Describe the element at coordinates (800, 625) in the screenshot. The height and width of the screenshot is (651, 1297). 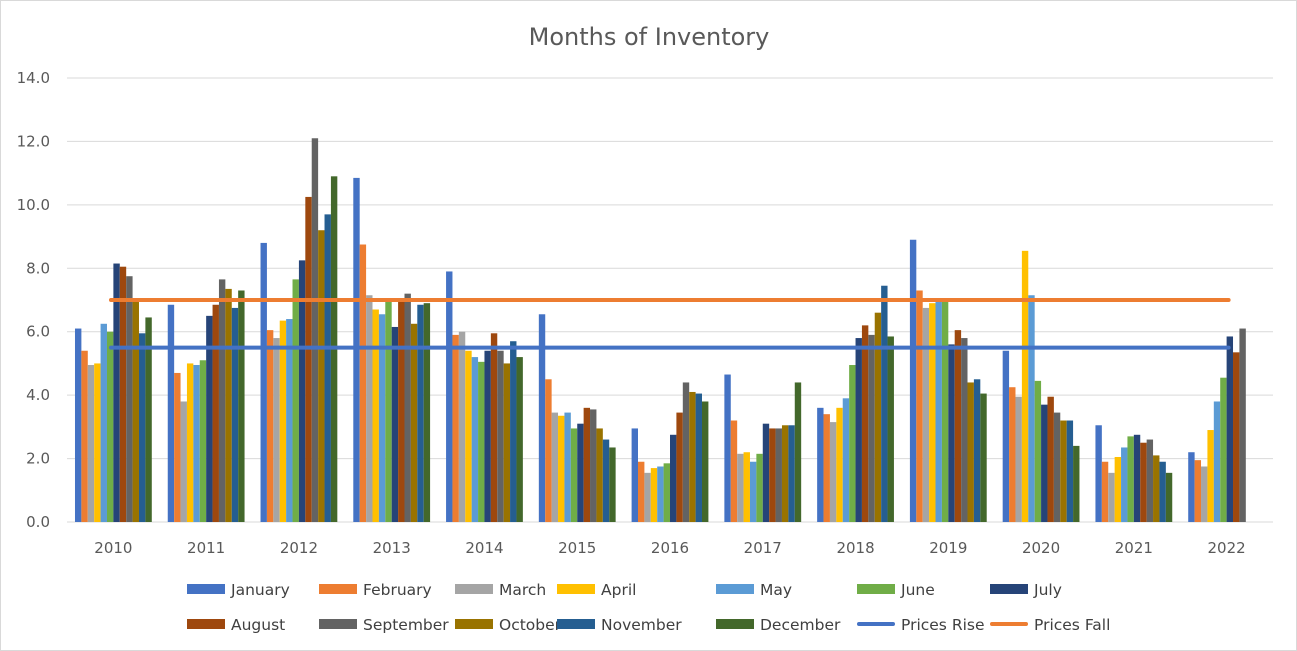
I see `legend-label-december: December` at that location.